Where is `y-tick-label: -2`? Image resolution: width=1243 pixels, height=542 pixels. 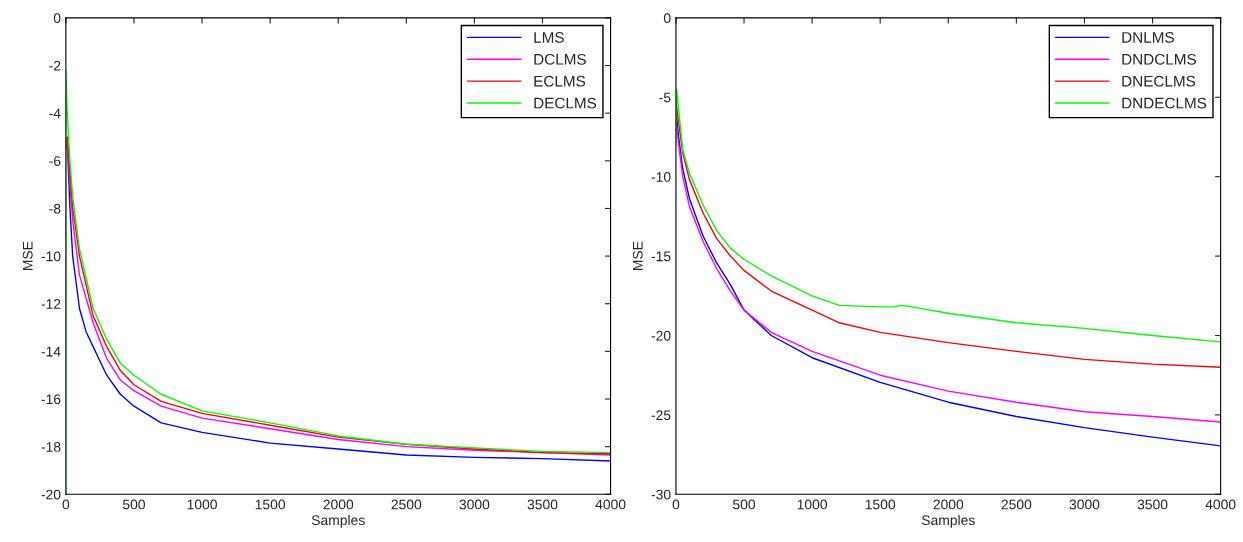
y-tick-label: -2 is located at coordinates (55, 65).